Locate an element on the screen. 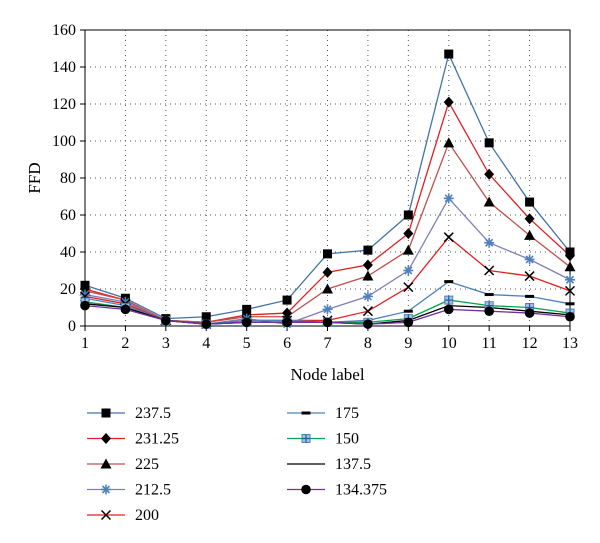  x-tick-label: 4 is located at coordinates (206, 343).